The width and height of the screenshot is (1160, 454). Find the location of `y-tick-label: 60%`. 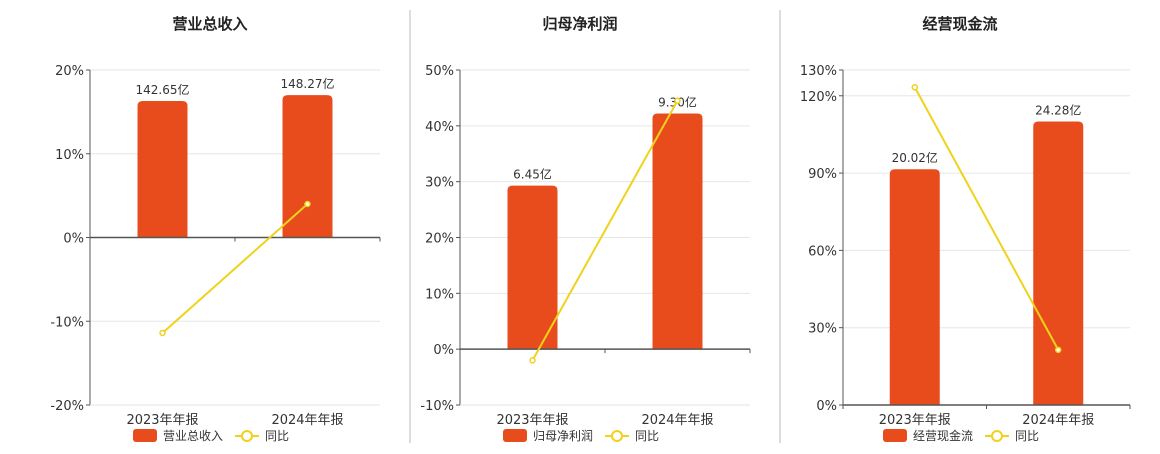

y-tick-label: 60% is located at coordinates (822, 251).